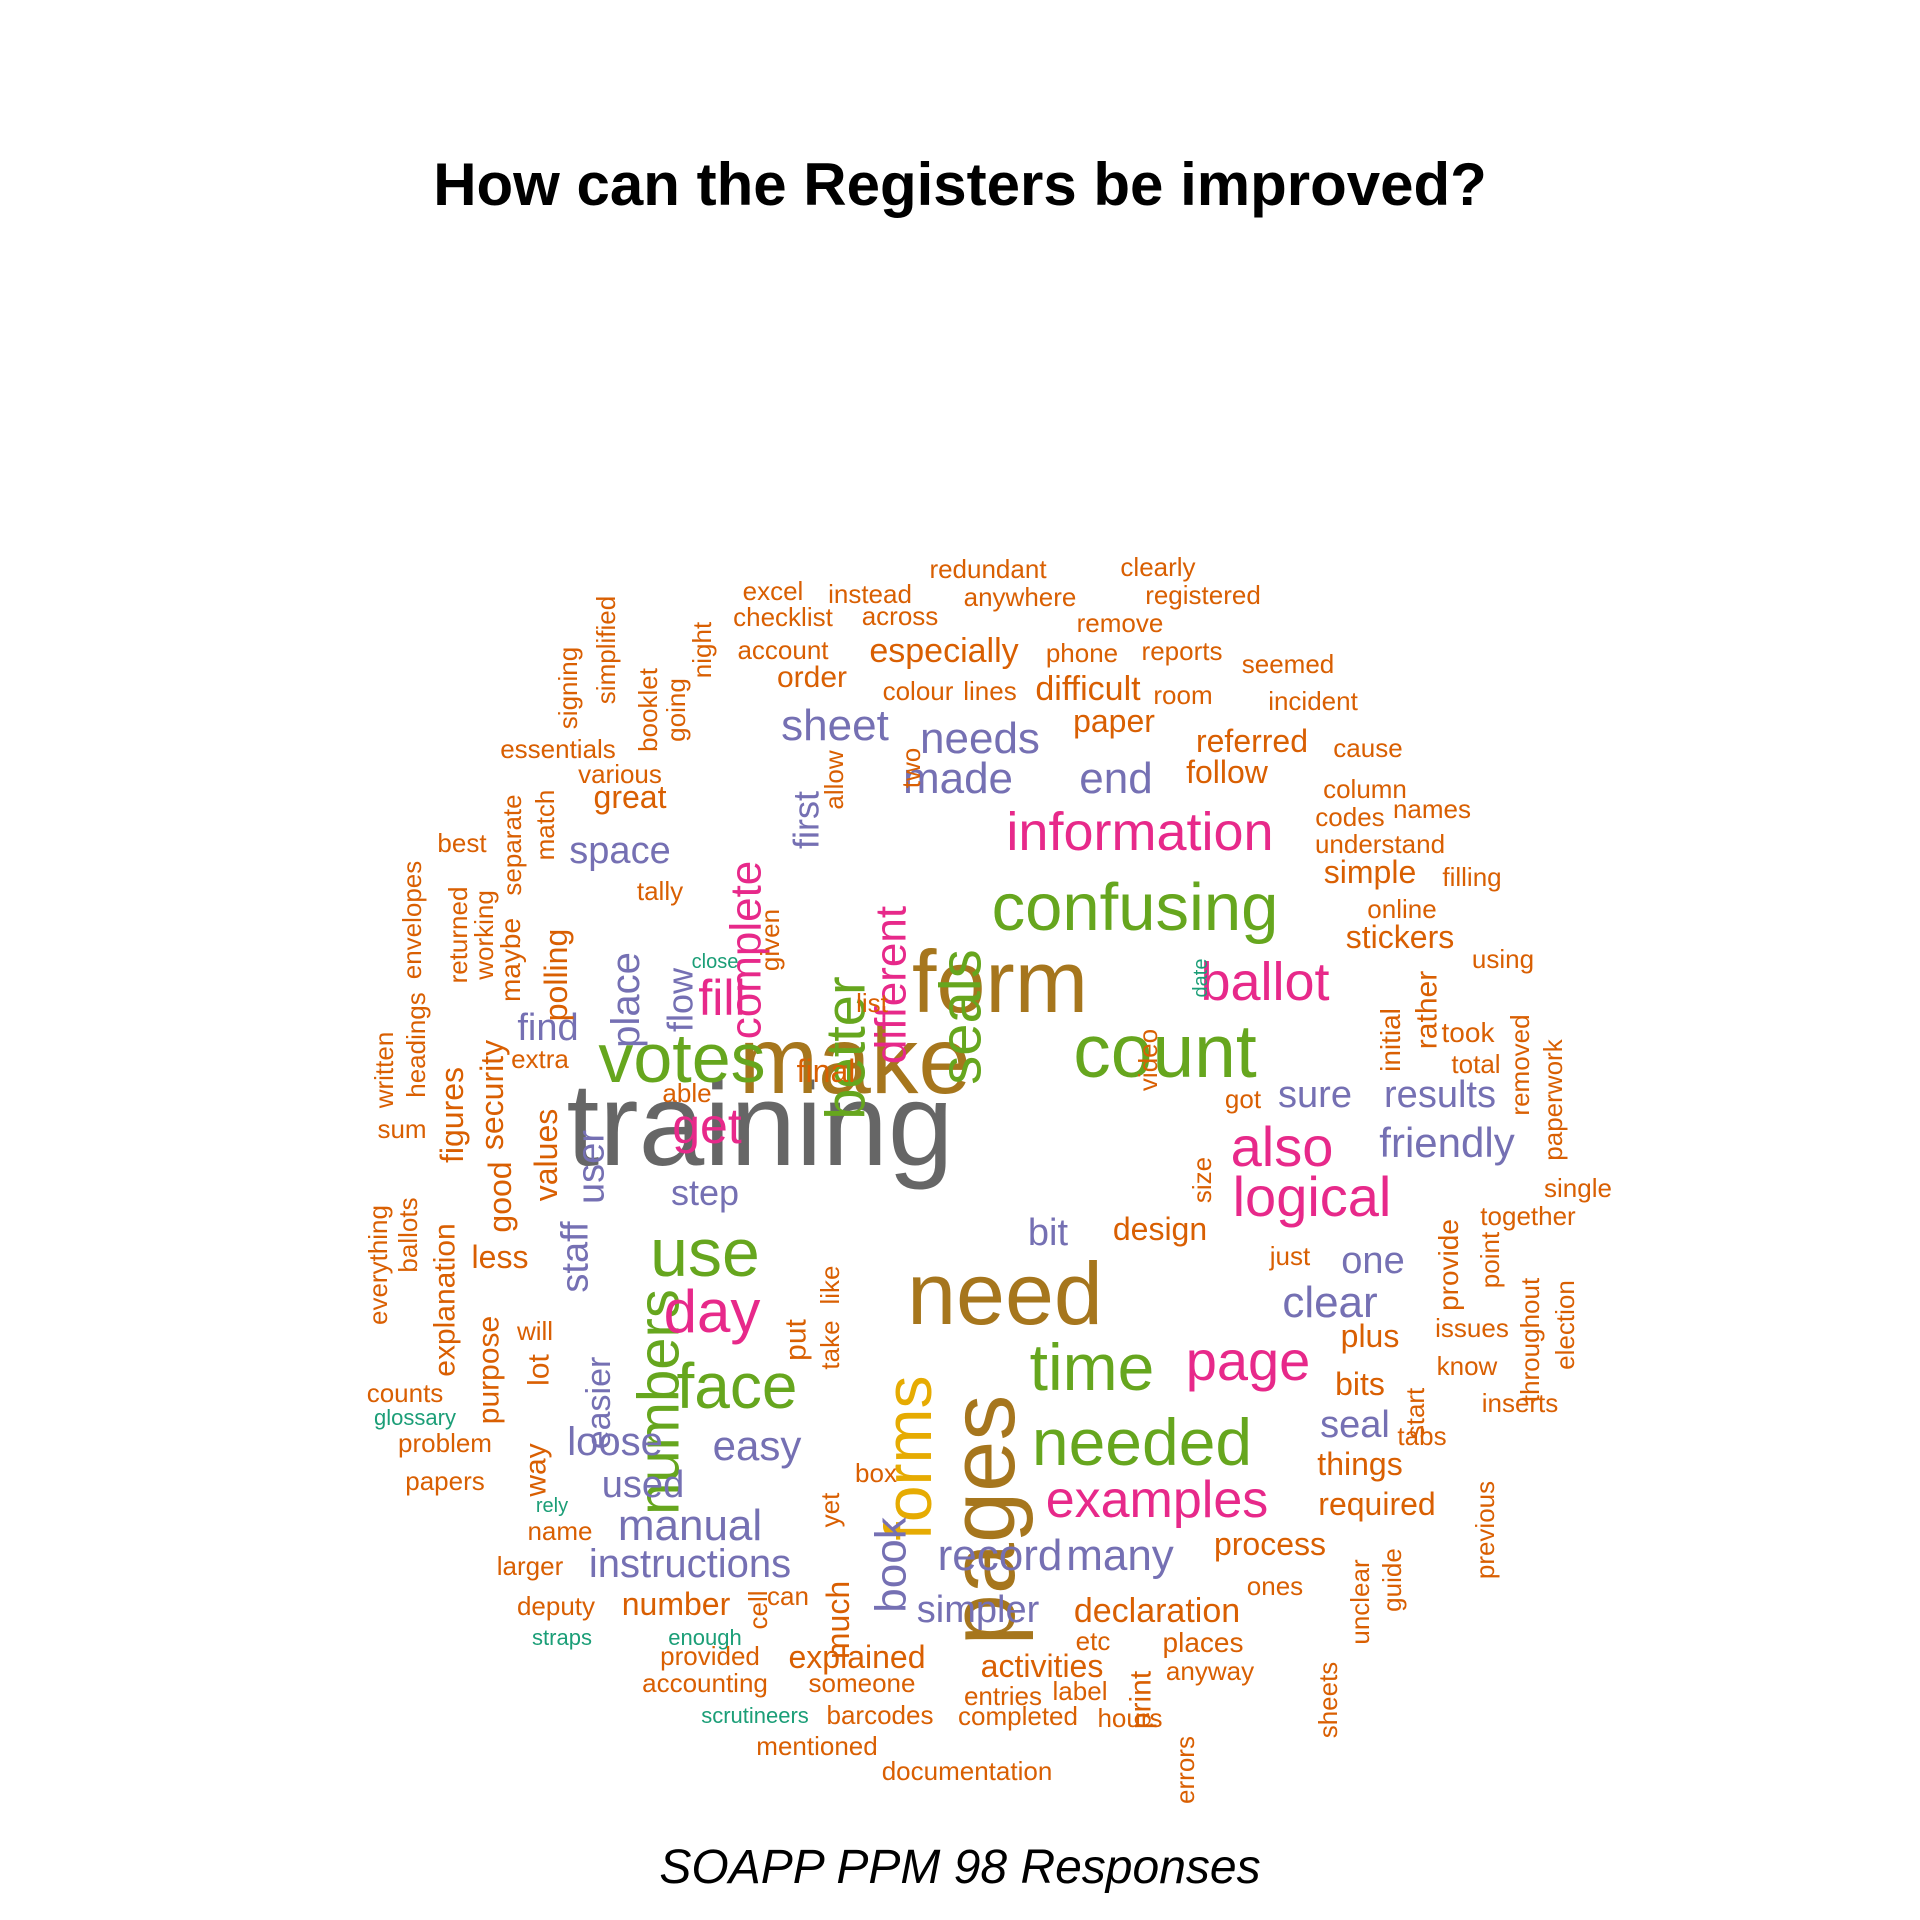  What do you see at coordinates (1365, 789) in the screenshot?
I see `word-column: column` at bounding box center [1365, 789].